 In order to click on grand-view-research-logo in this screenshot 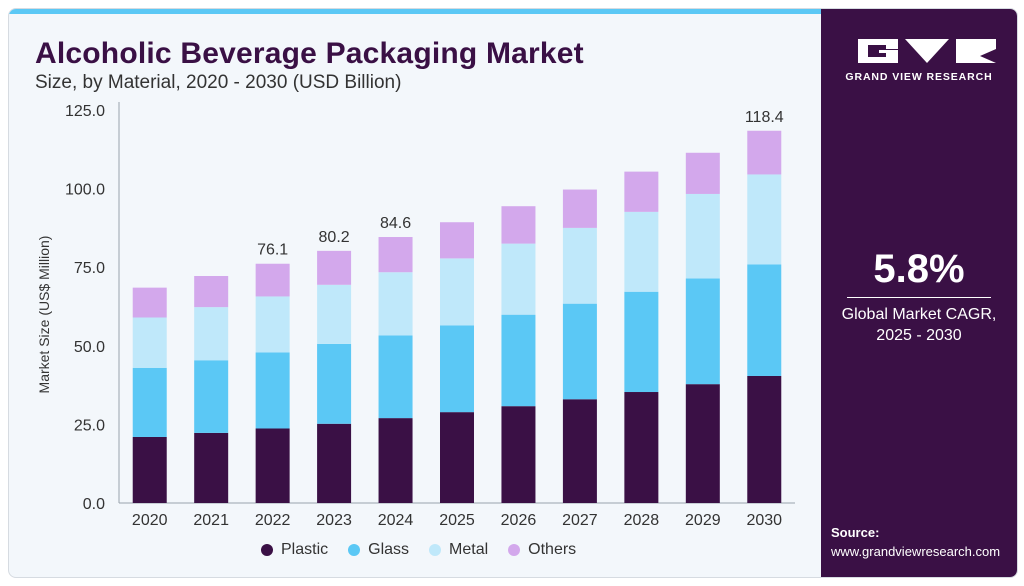, I will do `click(927, 51)`.